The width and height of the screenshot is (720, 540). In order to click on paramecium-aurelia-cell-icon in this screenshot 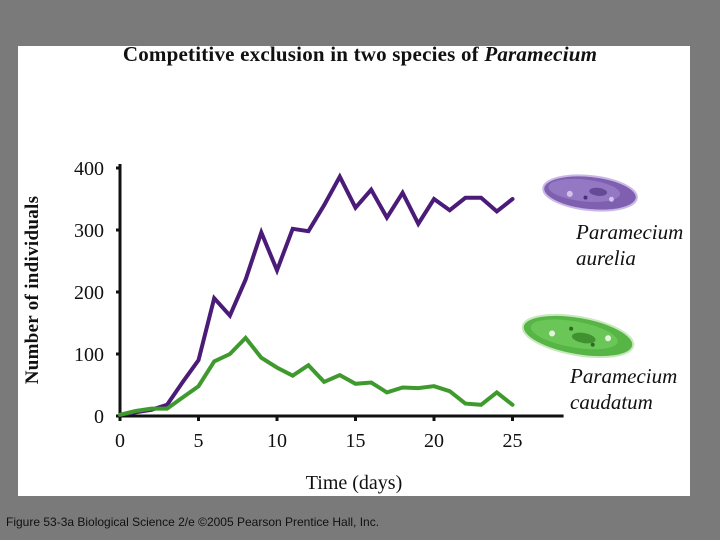, I will do `click(590, 193)`.